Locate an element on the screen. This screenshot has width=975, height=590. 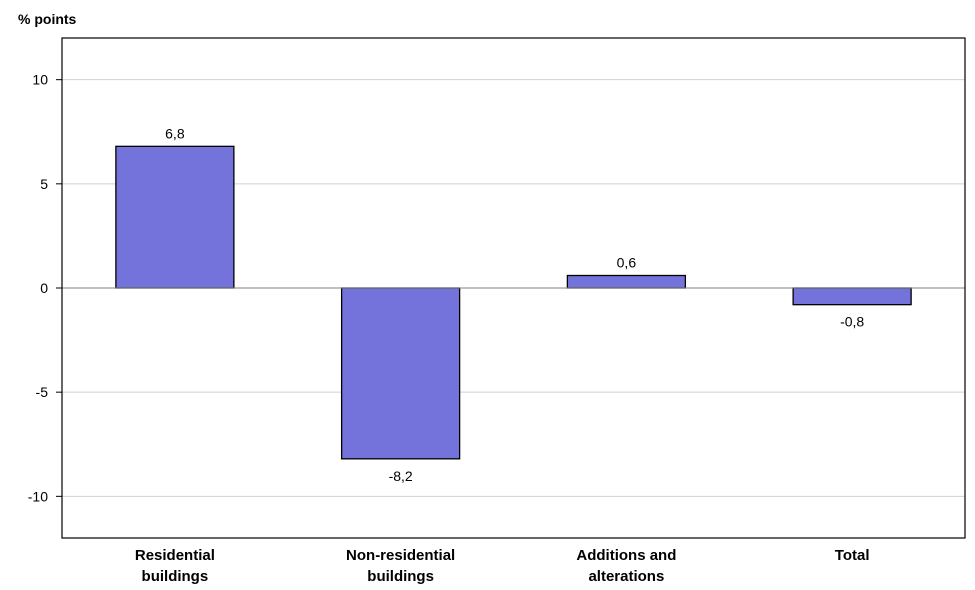
category-label: Non-residential is located at coordinates (400, 555).